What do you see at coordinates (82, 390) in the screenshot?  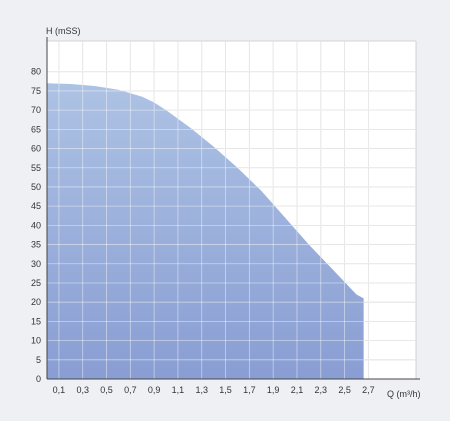 I see `x-tick-label: 0,3` at bounding box center [82, 390].